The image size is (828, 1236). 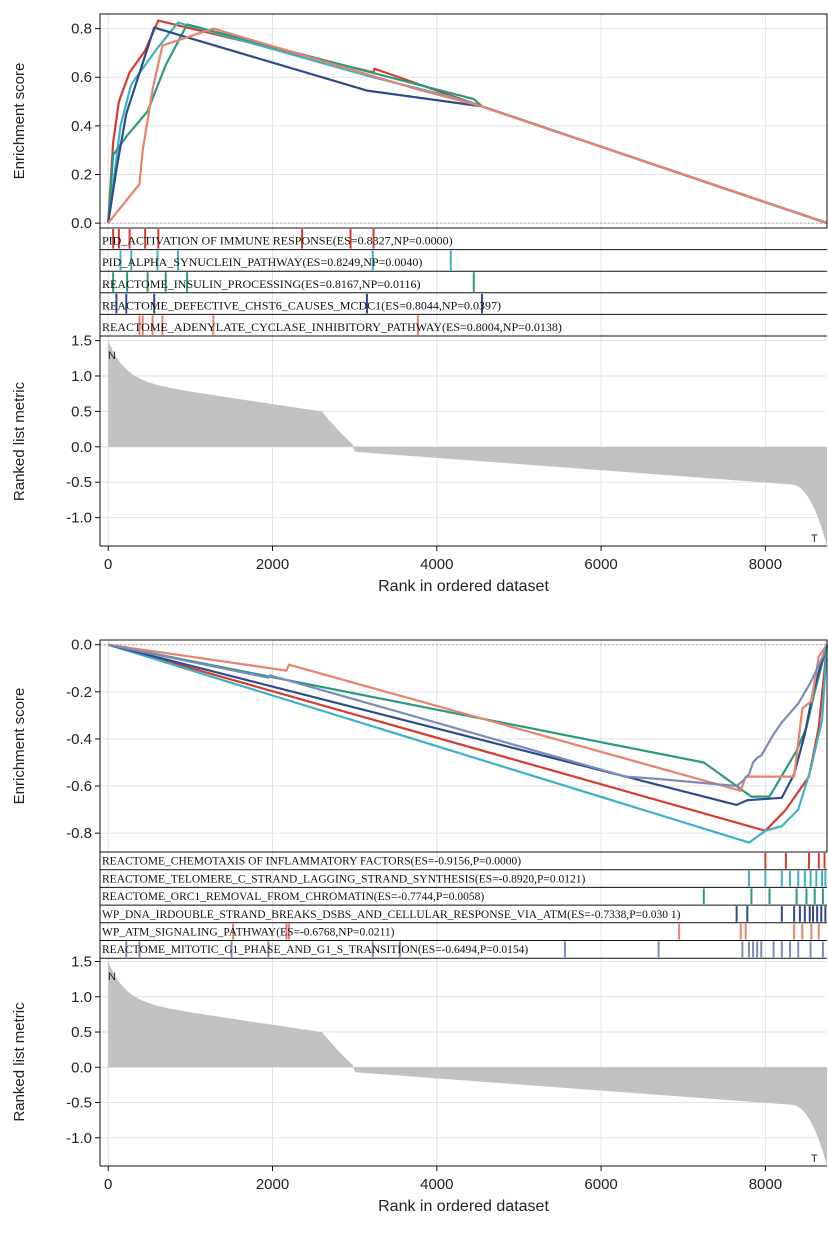 What do you see at coordinates (81, 77) in the screenshot?
I see `y-tick-label: 0.6` at bounding box center [81, 77].